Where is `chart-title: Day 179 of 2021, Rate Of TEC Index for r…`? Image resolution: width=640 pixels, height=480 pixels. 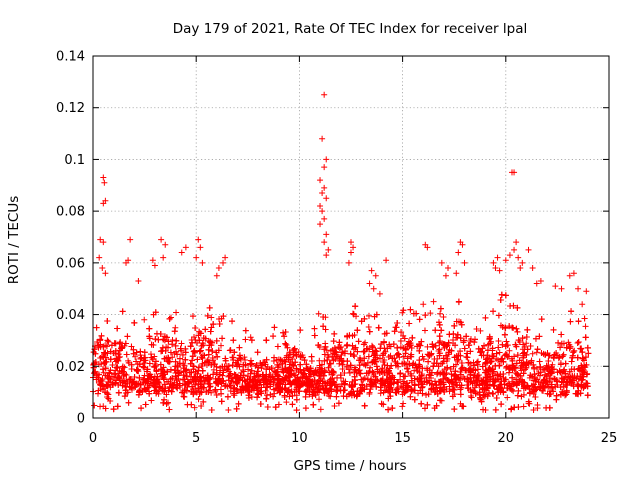 chart-title: Day 179 of 2021, Rate Of TEC Index for r… is located at coordinates (350, 29).